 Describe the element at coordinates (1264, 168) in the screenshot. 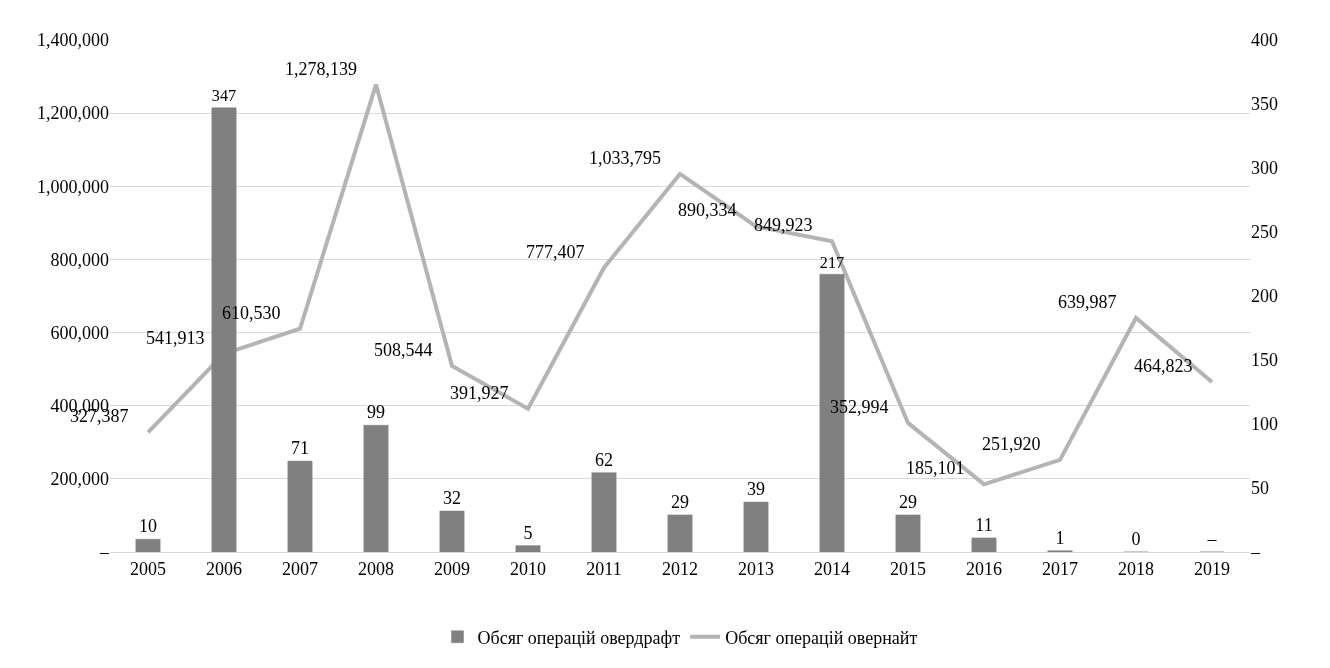

I see `y2-tick-label: 300` at that location.